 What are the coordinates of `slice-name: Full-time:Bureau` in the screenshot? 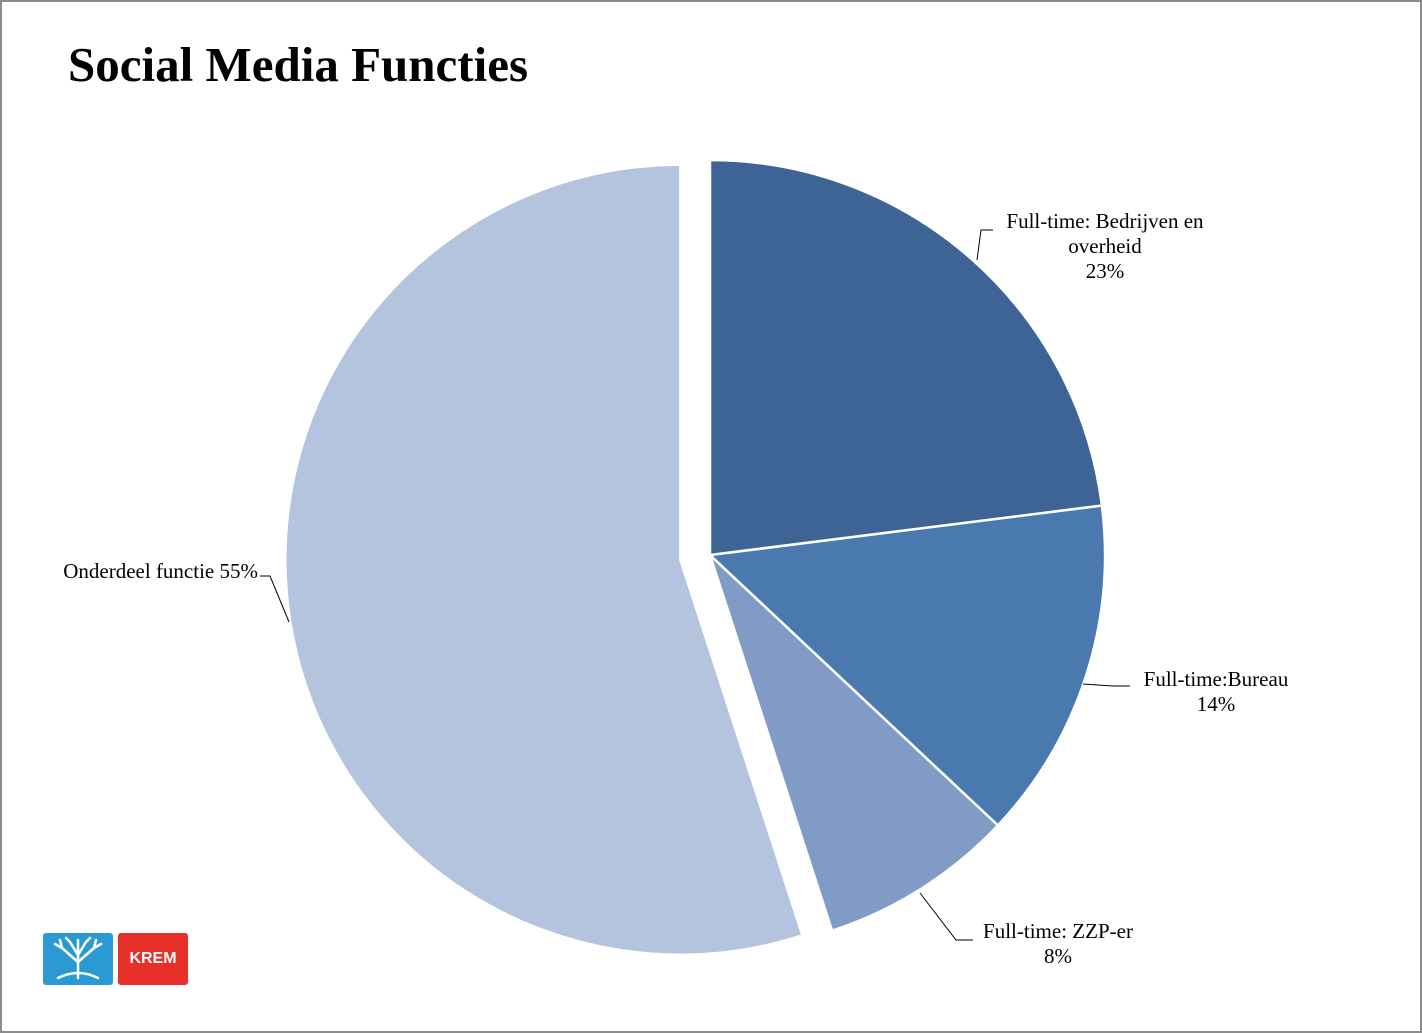 It's located at (1216, 679).